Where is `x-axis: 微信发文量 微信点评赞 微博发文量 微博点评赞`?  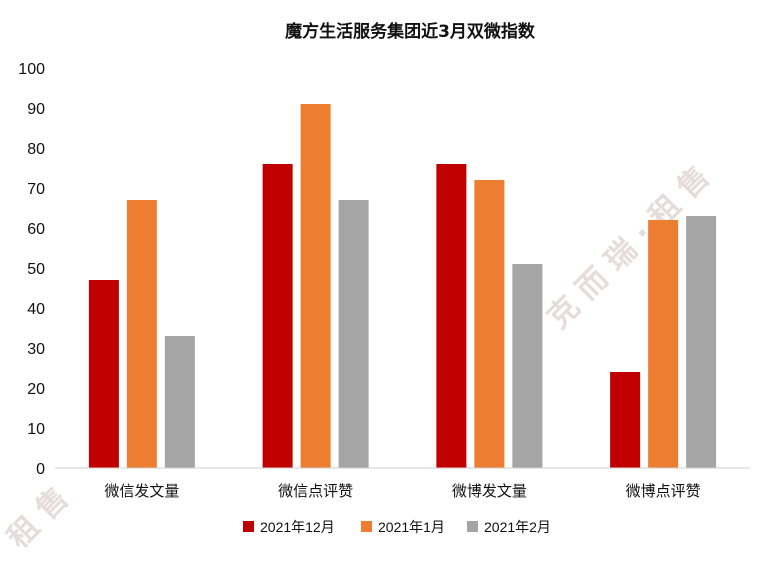
x-axis: 微信发文量 微信点评赞 微博发文量 微博点评赞 is located at coordinates (402, 491).